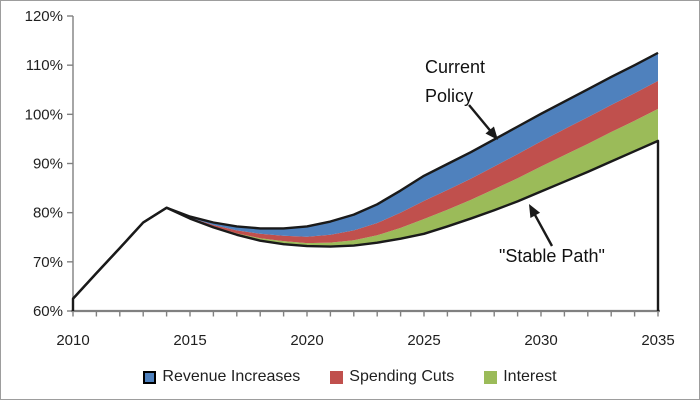  Describe the element at coordinates (423, 340) in the screenshot. I see `x-axis-label: 2025` at that location.